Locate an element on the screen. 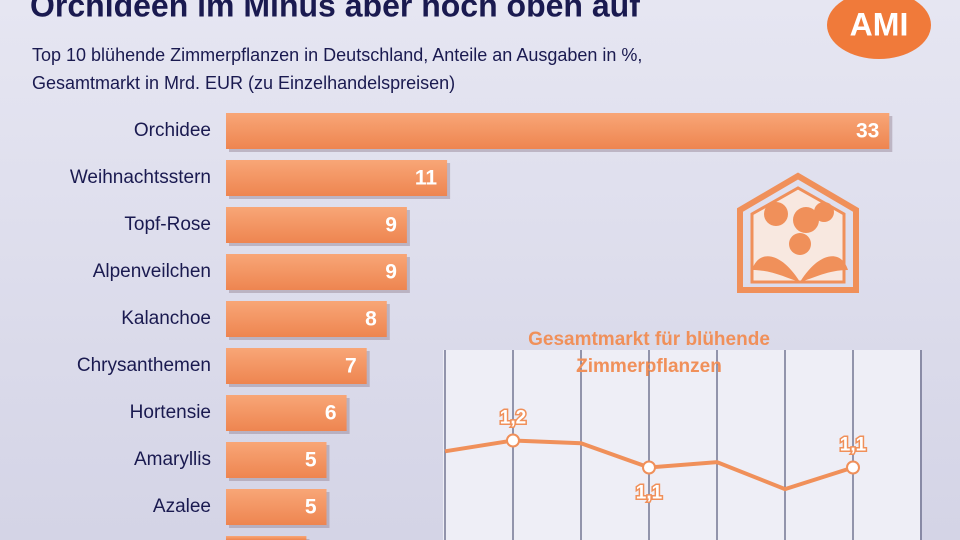 The image size is (960, 540). logo: AMI is located at coordinates (879, 24).